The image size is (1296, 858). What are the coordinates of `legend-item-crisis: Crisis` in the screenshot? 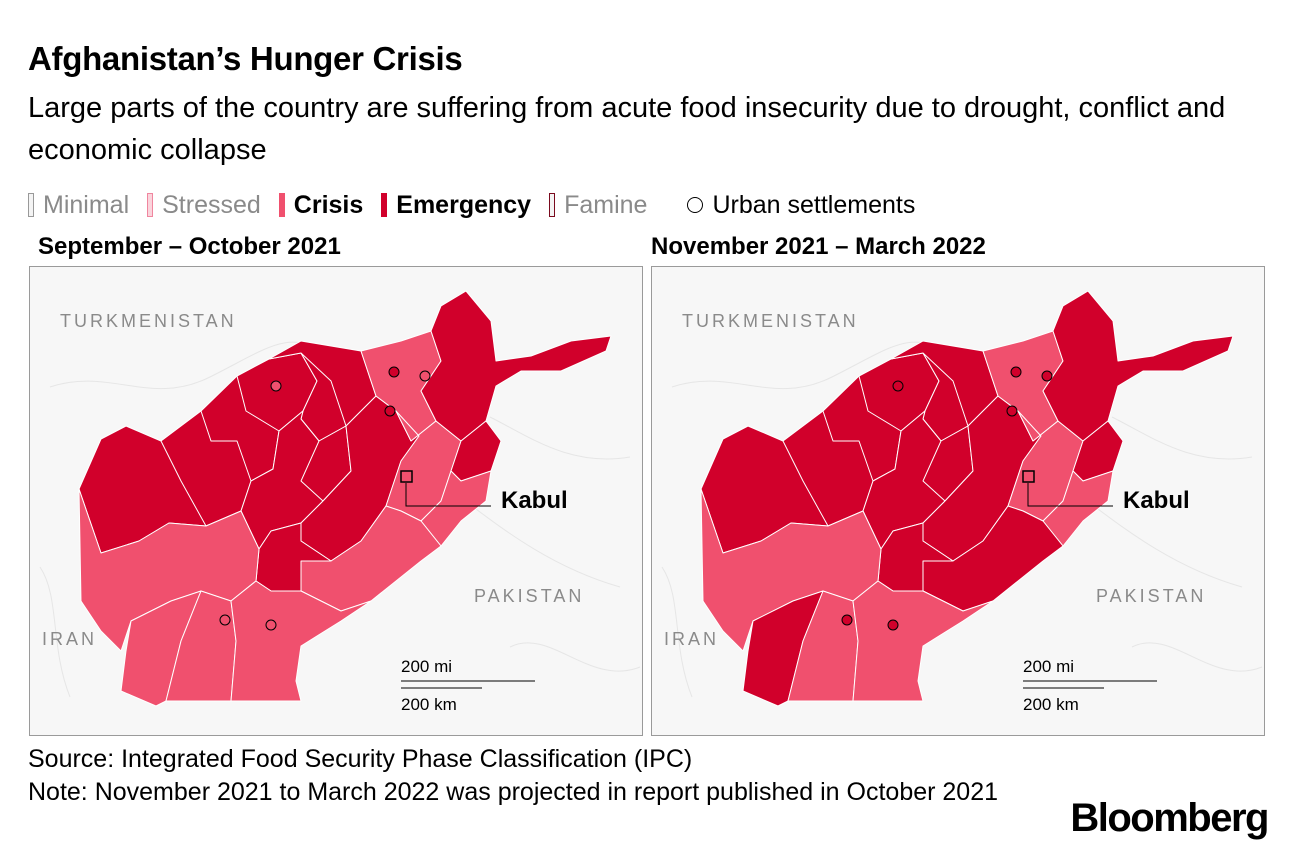 It's located at (321, 205).